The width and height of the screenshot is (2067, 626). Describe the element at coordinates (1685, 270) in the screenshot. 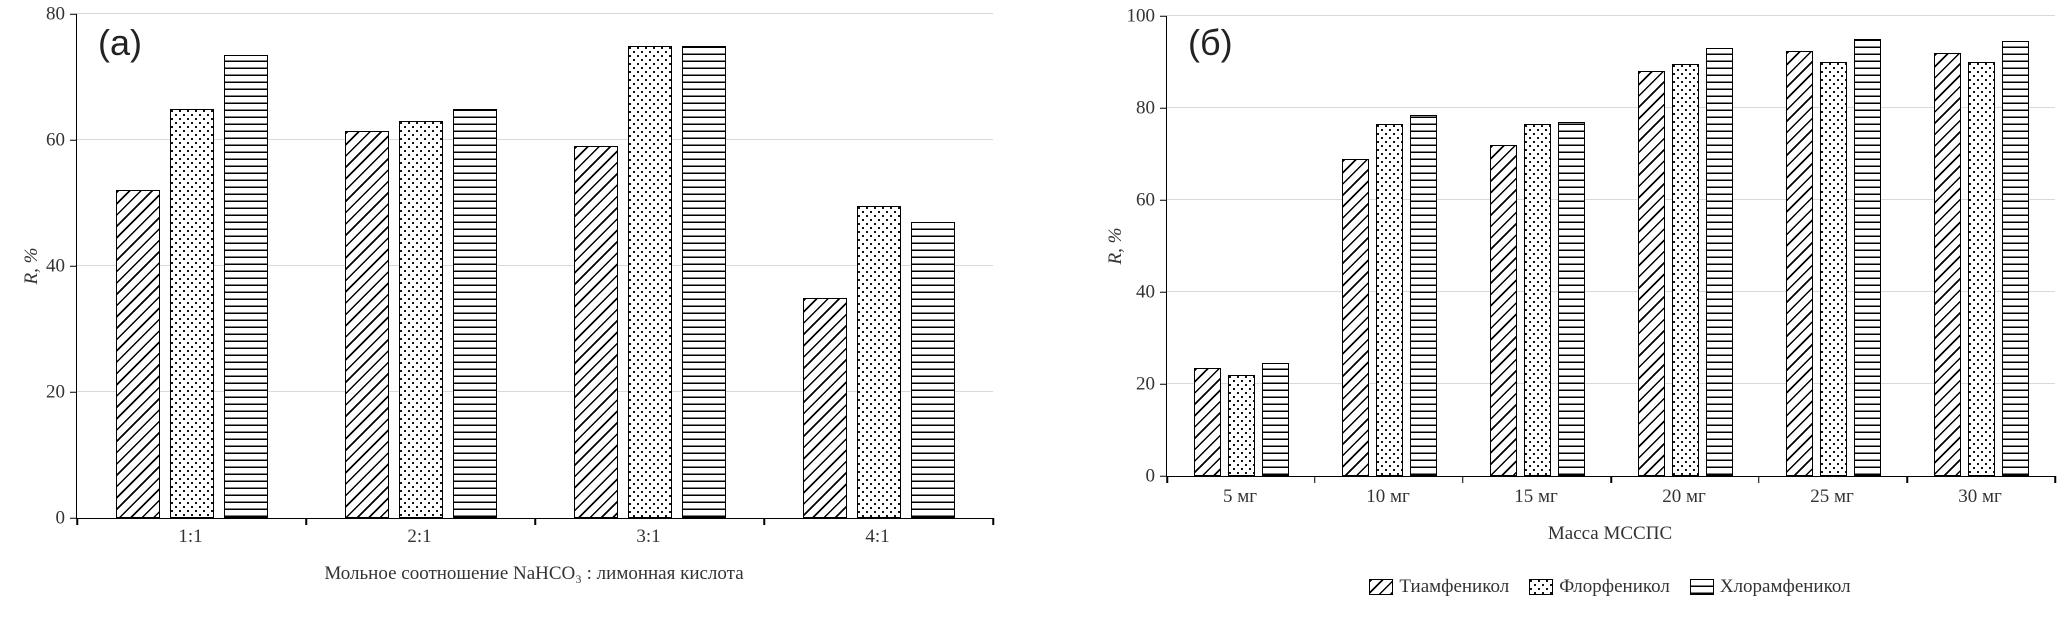

I see `bar-Флорфеникол-20 мг` at that location.